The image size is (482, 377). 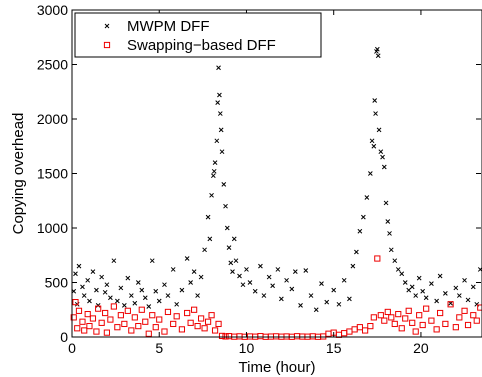 I want to click on x-tick-label: 20, so click(x=421, y=348).